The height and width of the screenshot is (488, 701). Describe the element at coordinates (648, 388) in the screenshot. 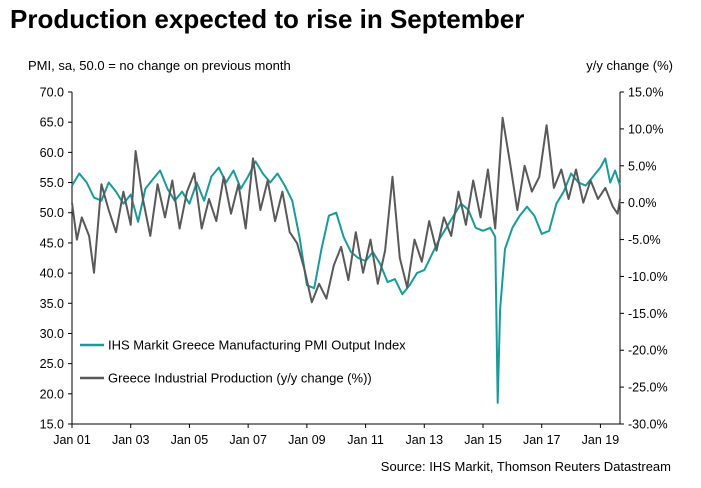

I see `right-tick-label: -25.0%` at that location.